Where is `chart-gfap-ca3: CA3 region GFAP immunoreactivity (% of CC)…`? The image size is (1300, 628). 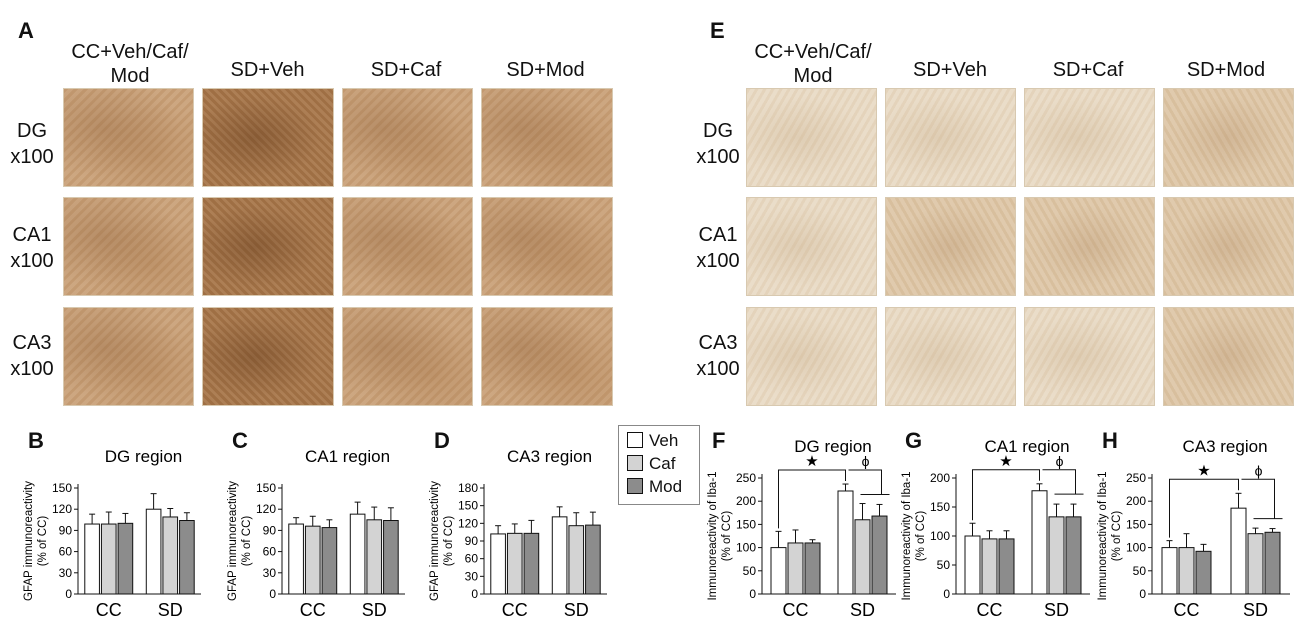
chart-gfap-ca3: CA3 region GFAP immunoreactivity (% of CC)… is located at coordinates (518, 533).